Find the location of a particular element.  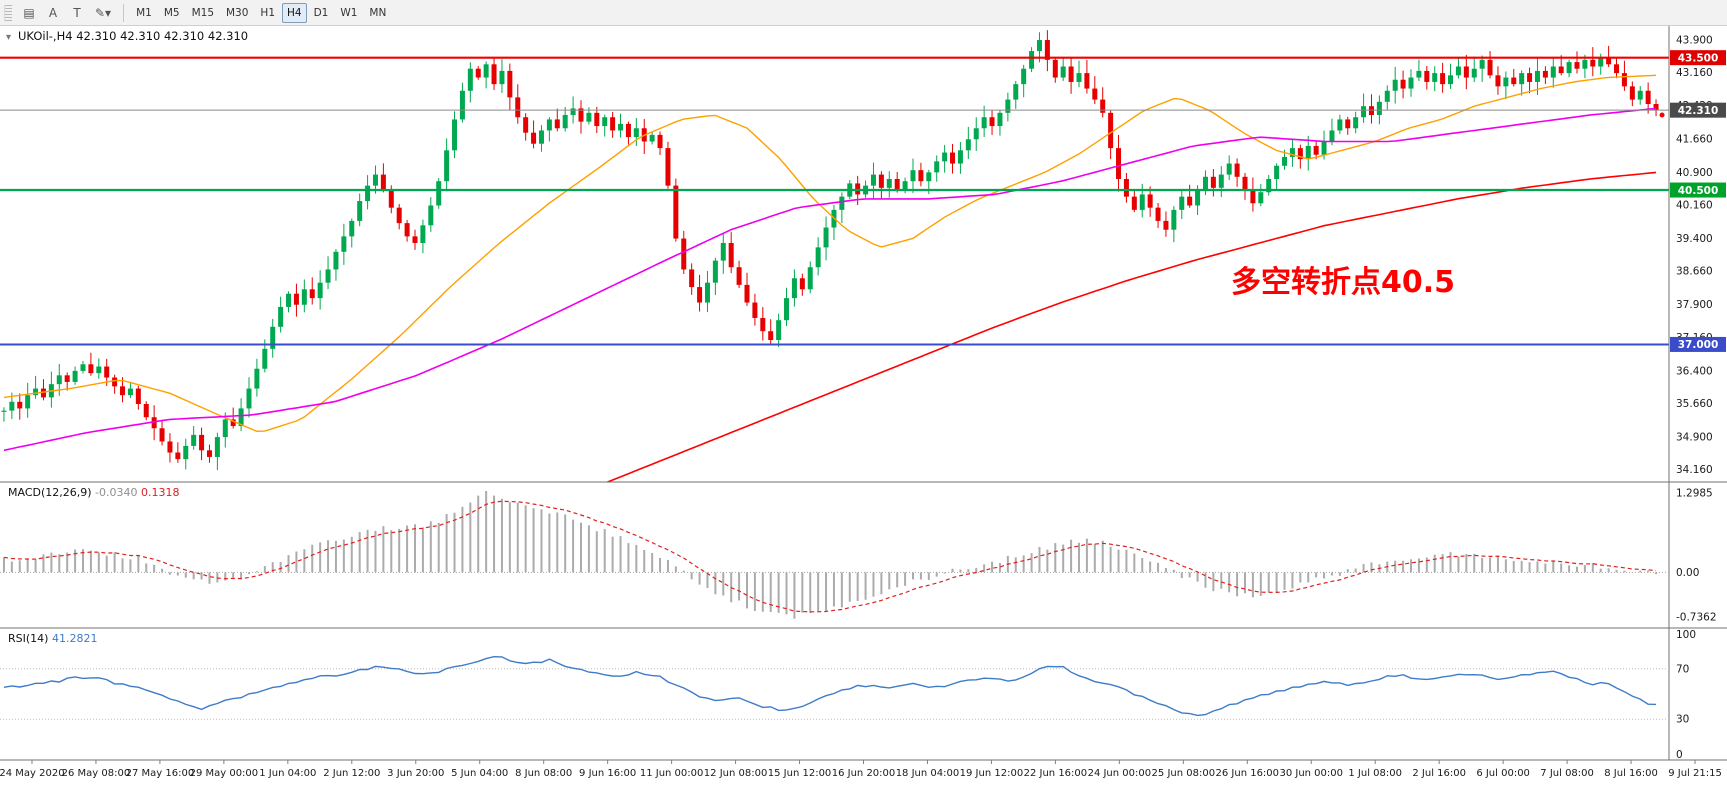

timeframe-button-mn: MN is located at coordinates (377, 13).